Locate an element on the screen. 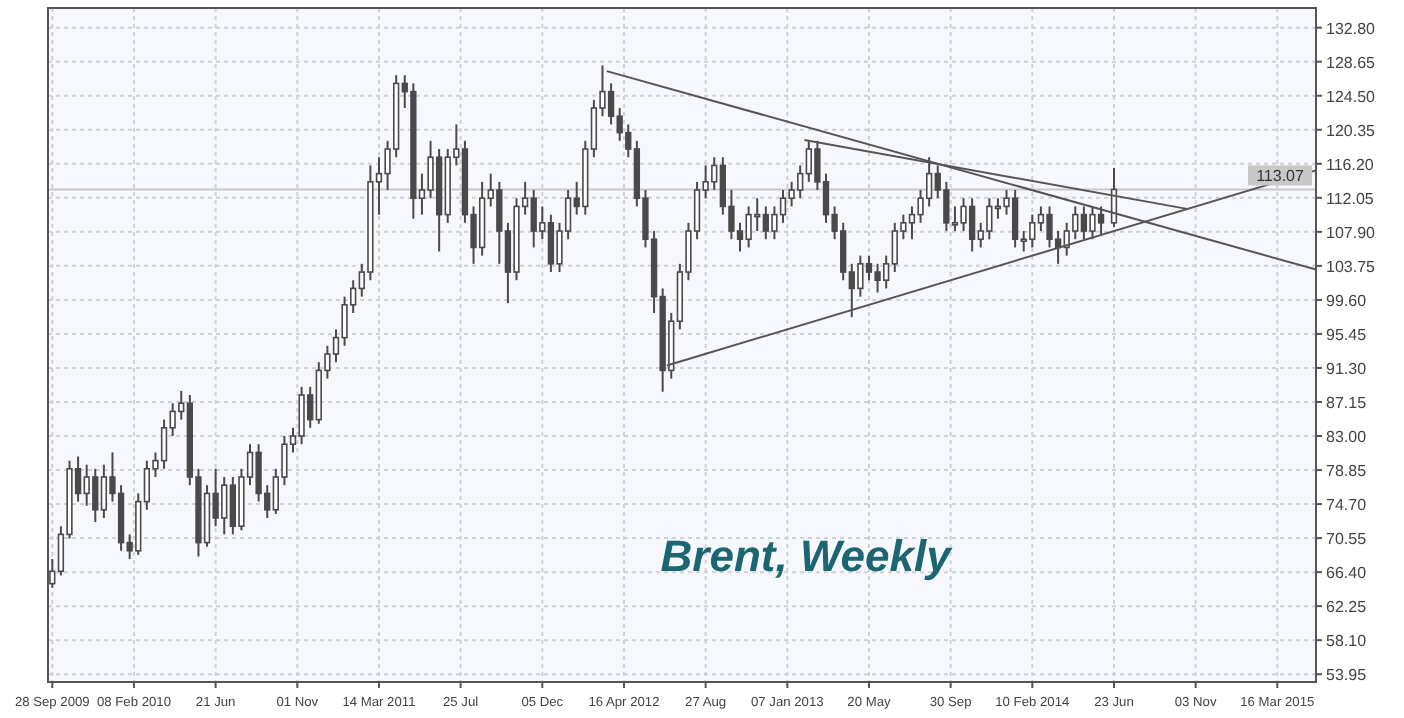  text: Brent, Weekly is located at coordinates (807, 556).